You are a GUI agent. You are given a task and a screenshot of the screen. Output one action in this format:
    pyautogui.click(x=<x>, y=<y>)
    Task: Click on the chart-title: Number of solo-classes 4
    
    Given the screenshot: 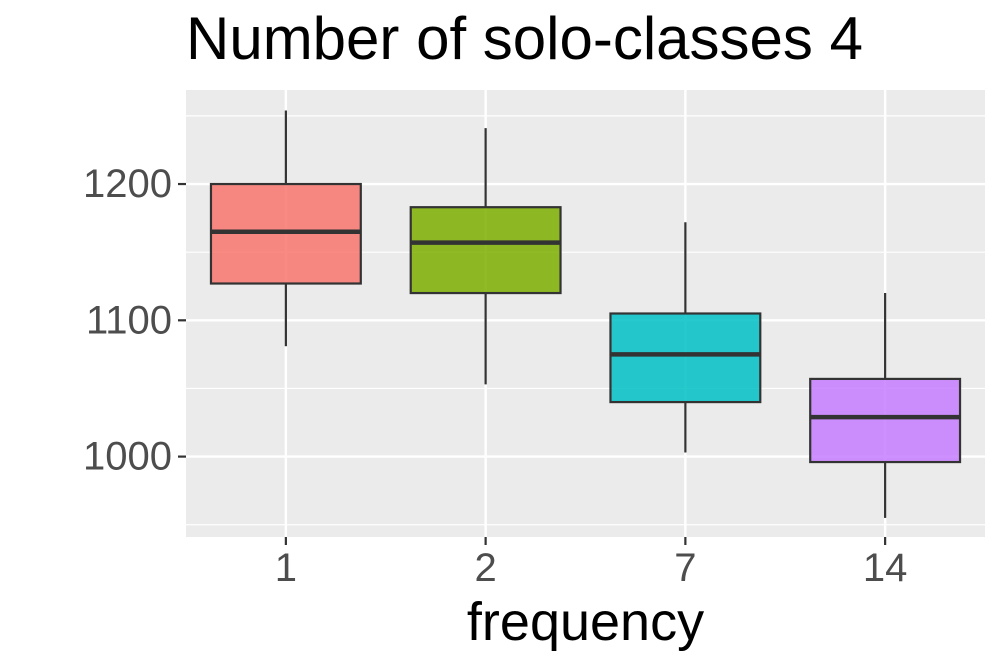 What is the action you would take?
    pyautogui.click(x=524, y=38)
    